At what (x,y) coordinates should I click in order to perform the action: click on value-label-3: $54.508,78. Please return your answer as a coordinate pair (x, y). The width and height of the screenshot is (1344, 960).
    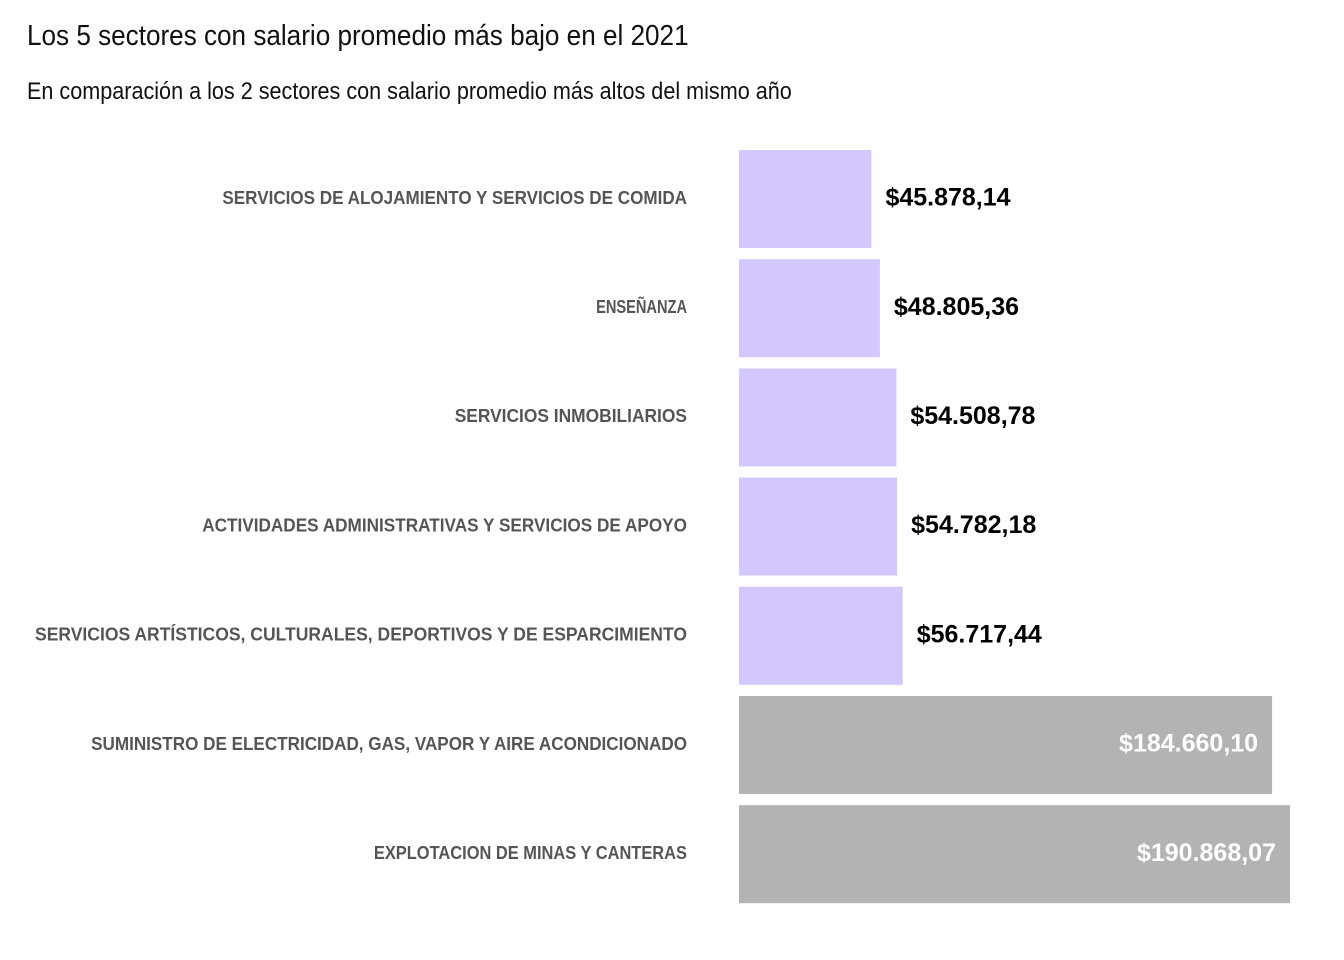
    Looking at the image, I should click on (972, 416).